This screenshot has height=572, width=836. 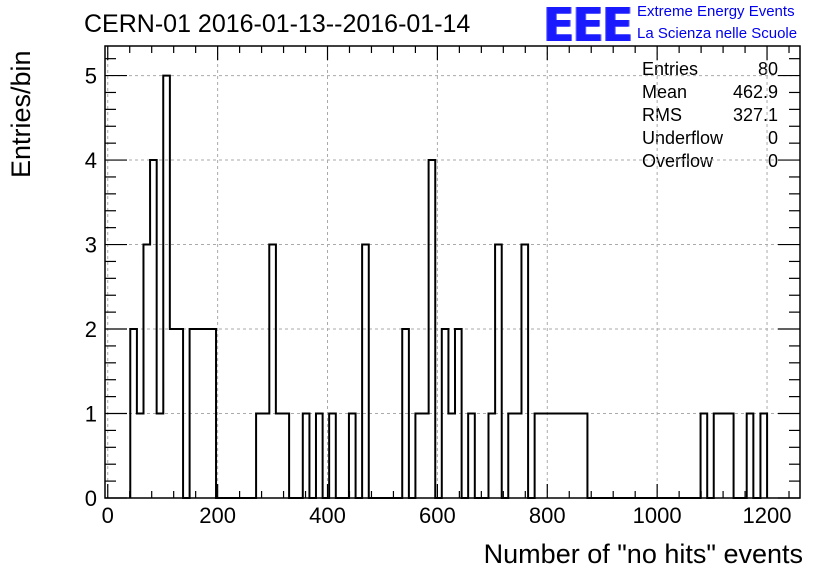 I want to click on stat-label-entries: Entries, so click(x=670, y=69).